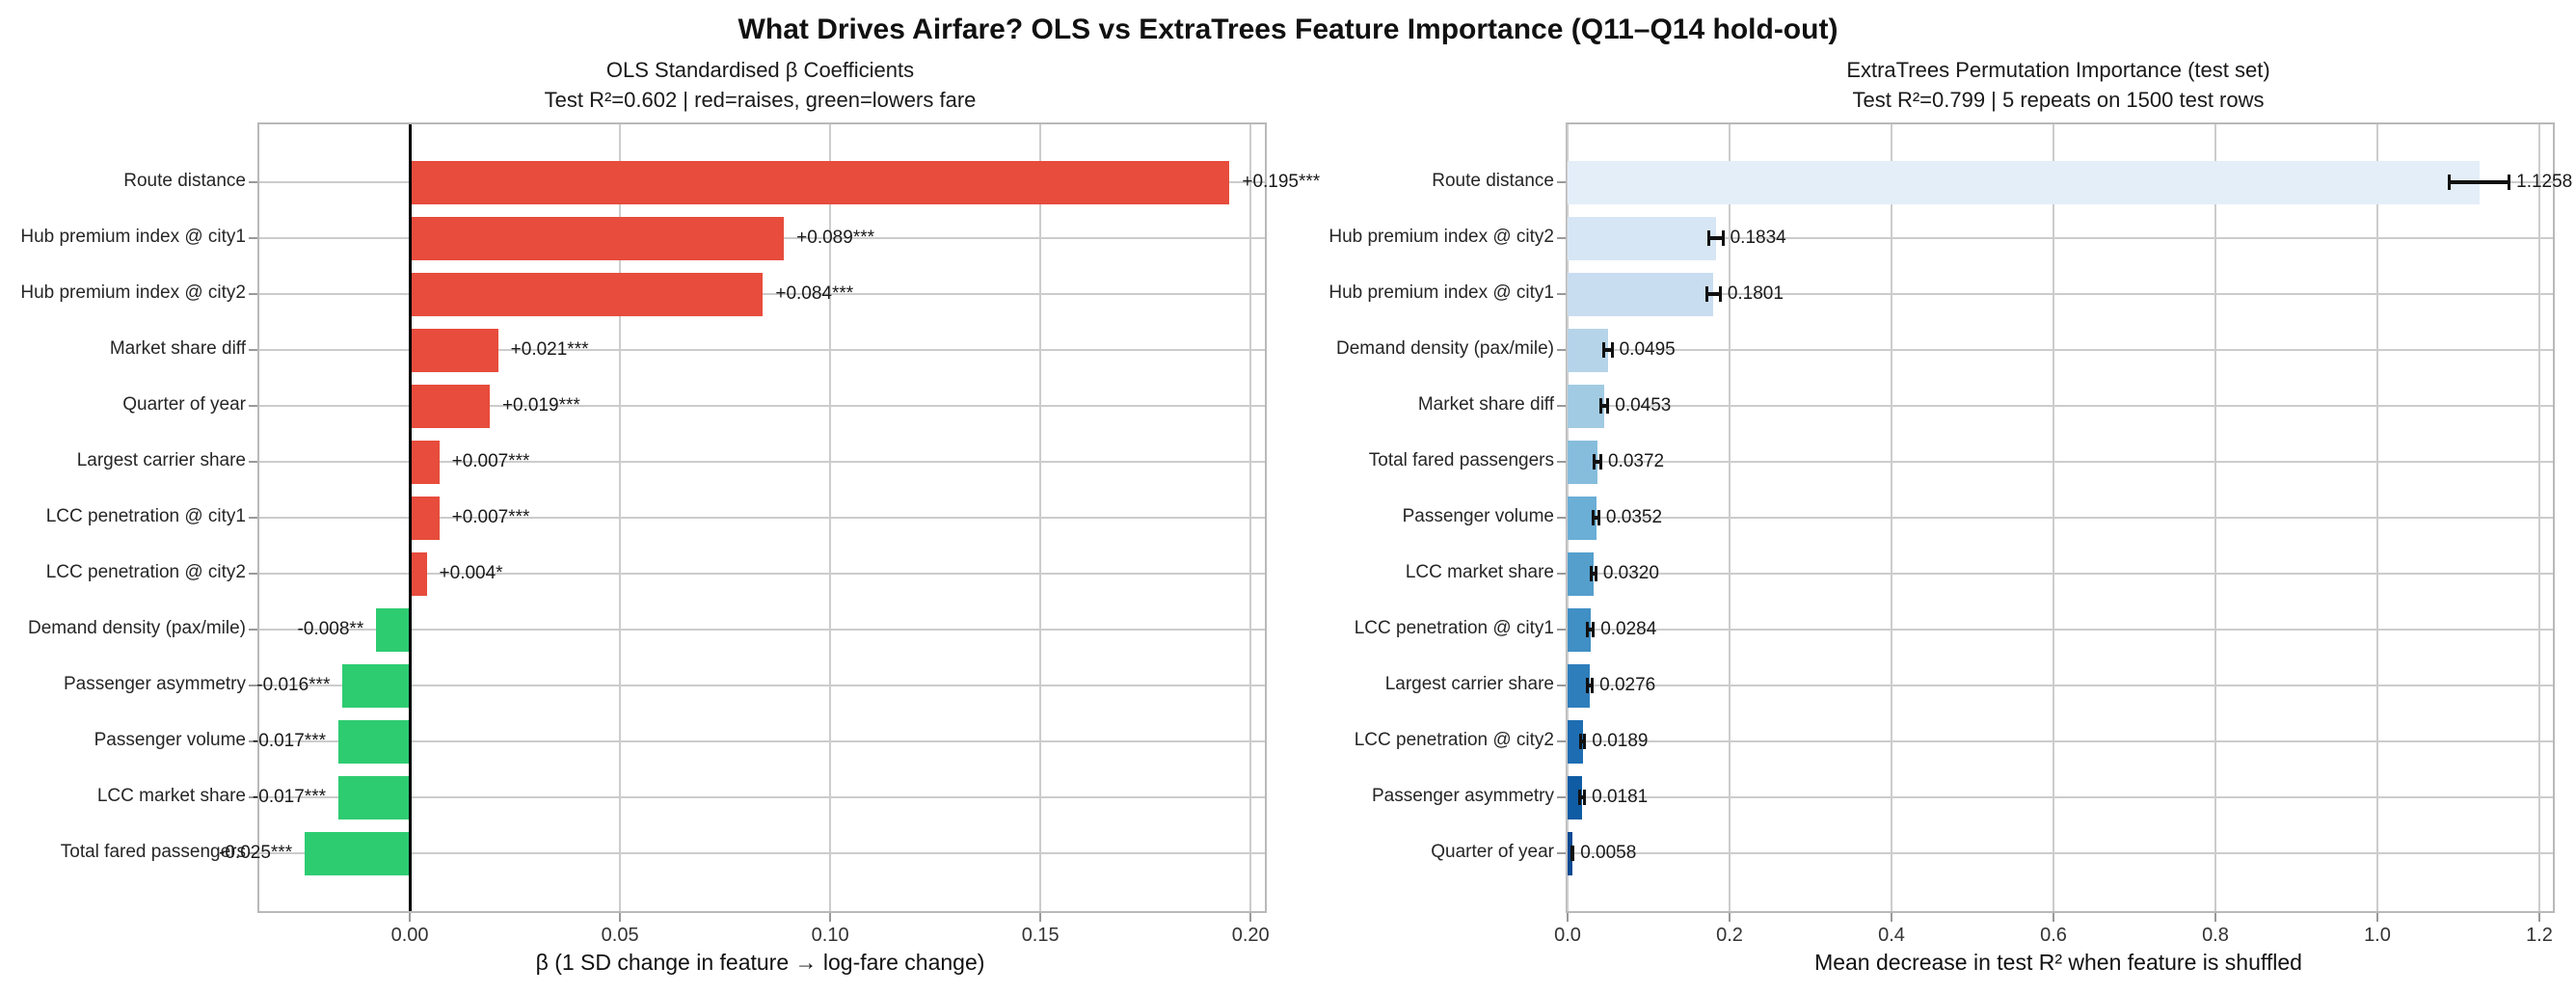 The image size is (2576, 994). Describe the element at coordinates (256, 853) in the screenshot. I see `bar-value-label: -0.025***` at that location.